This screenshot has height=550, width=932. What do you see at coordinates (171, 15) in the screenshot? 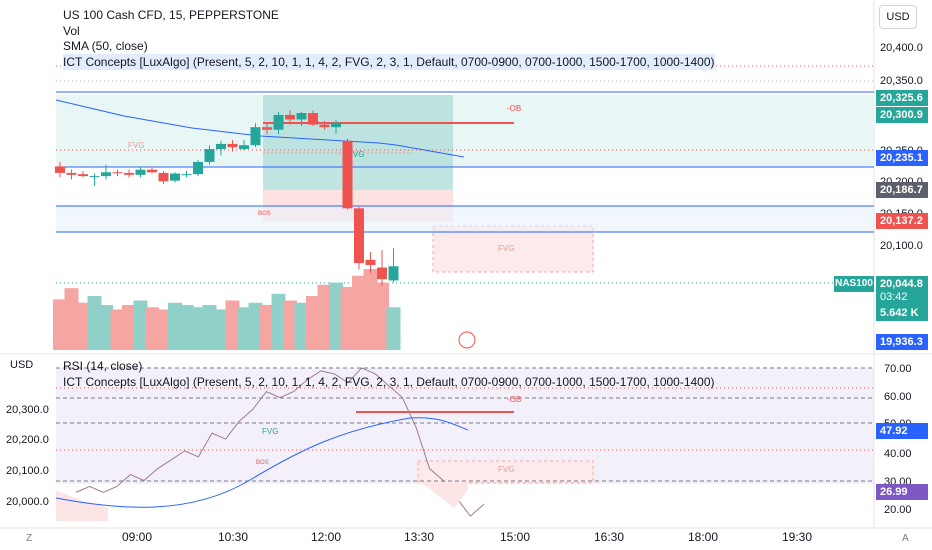
I see `chart-title: US 100 Cash CFD, 15, PEPPERSTONE` at bounding box center [171, 15].